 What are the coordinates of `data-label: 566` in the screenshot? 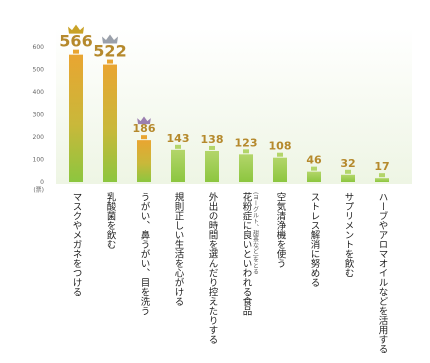 It's located at (75, 41).